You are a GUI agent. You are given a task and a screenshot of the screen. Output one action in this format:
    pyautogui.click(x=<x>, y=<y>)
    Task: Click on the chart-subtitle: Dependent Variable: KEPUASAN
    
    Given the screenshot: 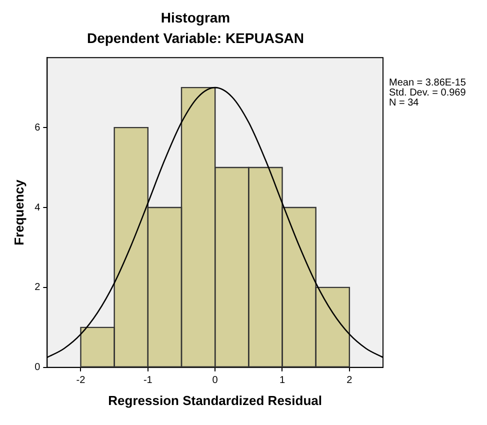 What is the action you would take?
    pyautogui.click(x=195, y=38)
    